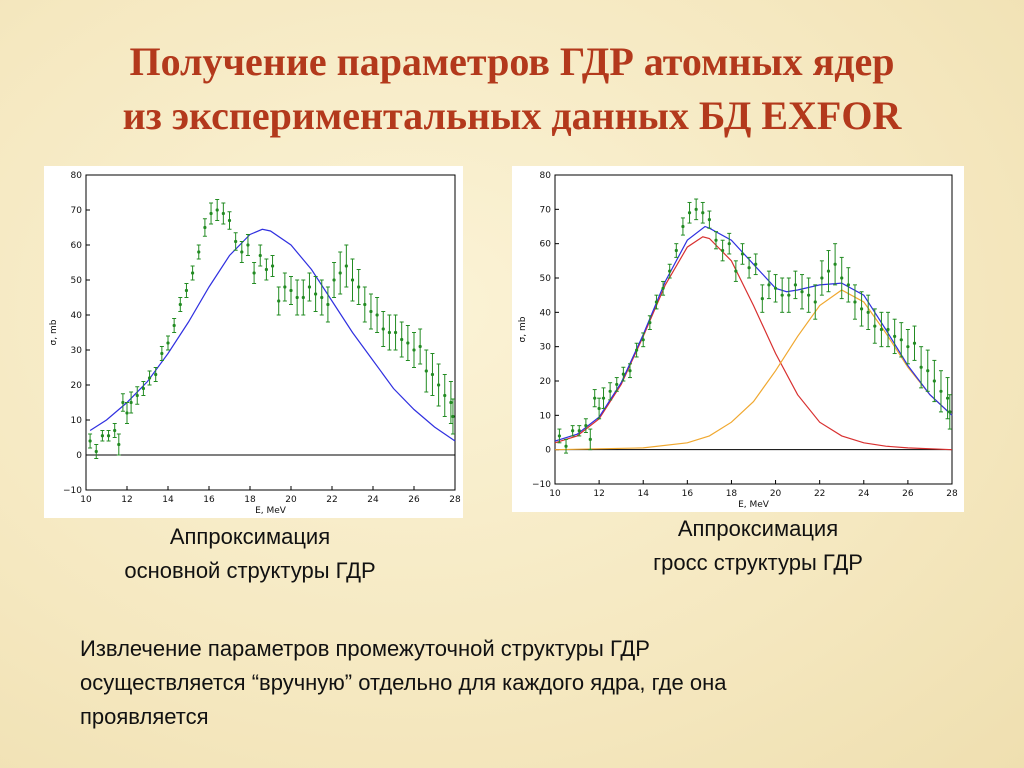 The width and height of the screenshot is (1024, 768). I want to click on plot-frame, so click(270, 332).